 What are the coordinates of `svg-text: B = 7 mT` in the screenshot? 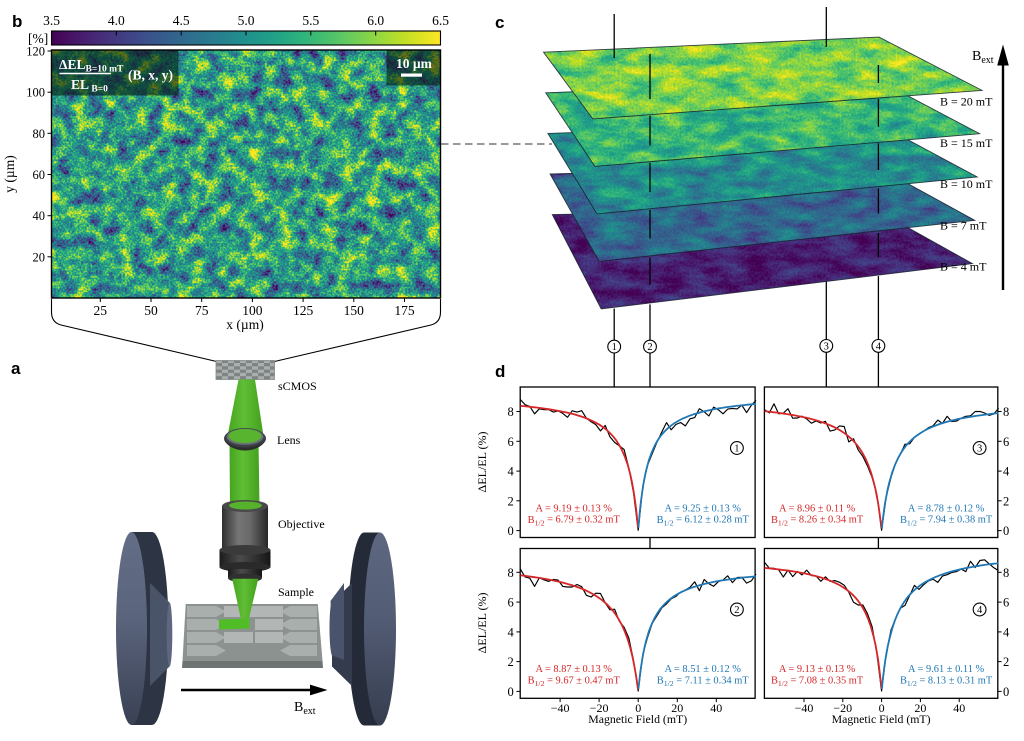 It's located at (963, 225).